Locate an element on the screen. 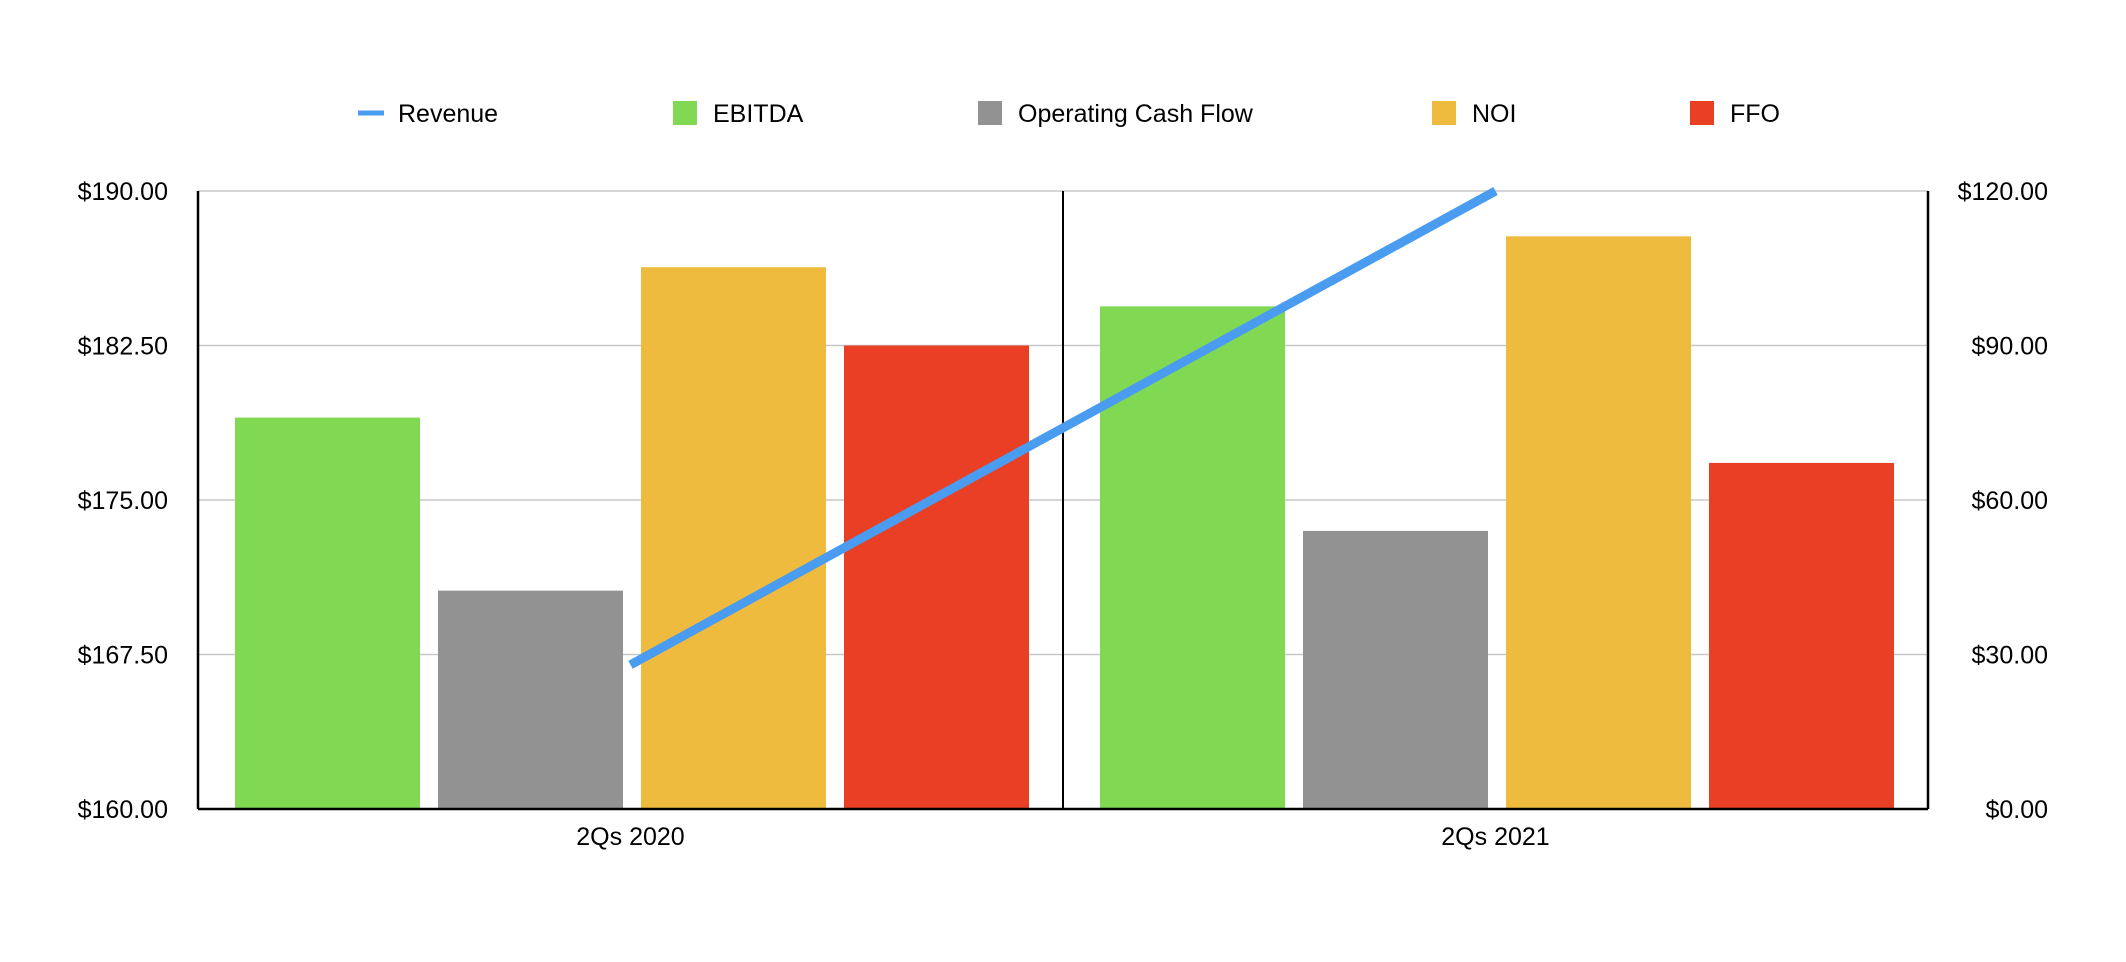  legend-swatch-noi is located at coordinates (1444, 113).